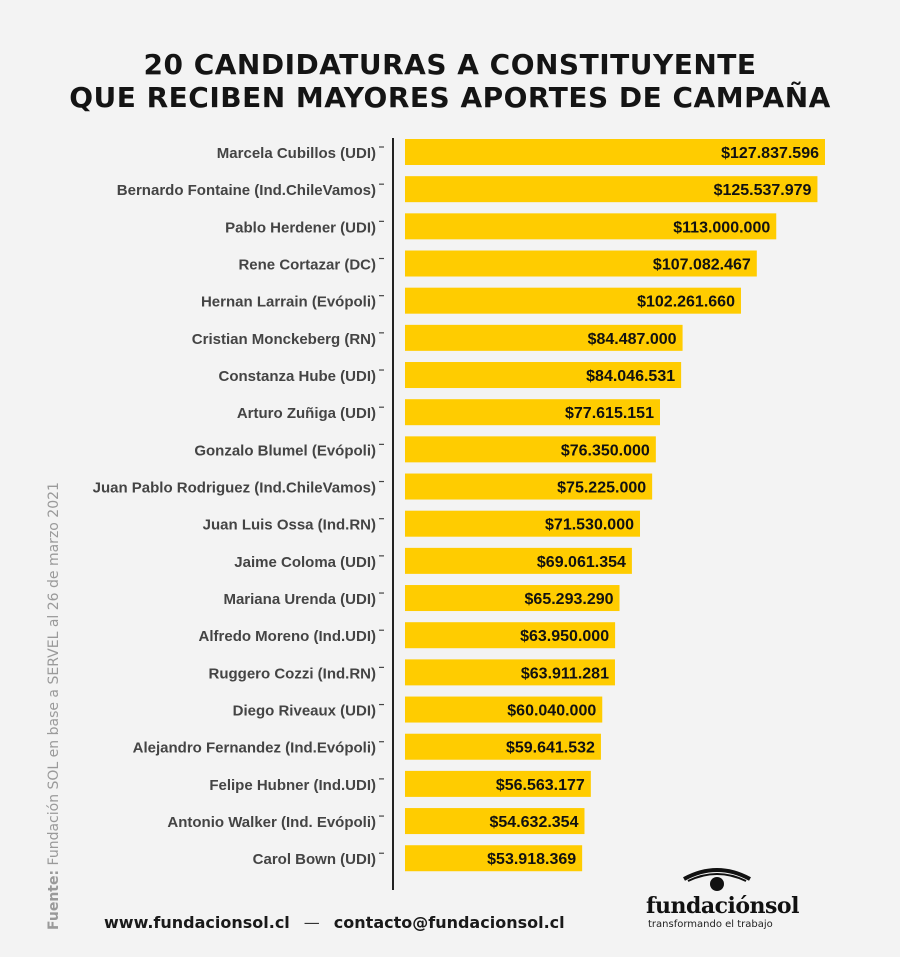 The image size is (900, 957). Describe the element at coordinates (314, 859) in the screenshot. I see `category-label: Carol Bown (UDI)` at that location.